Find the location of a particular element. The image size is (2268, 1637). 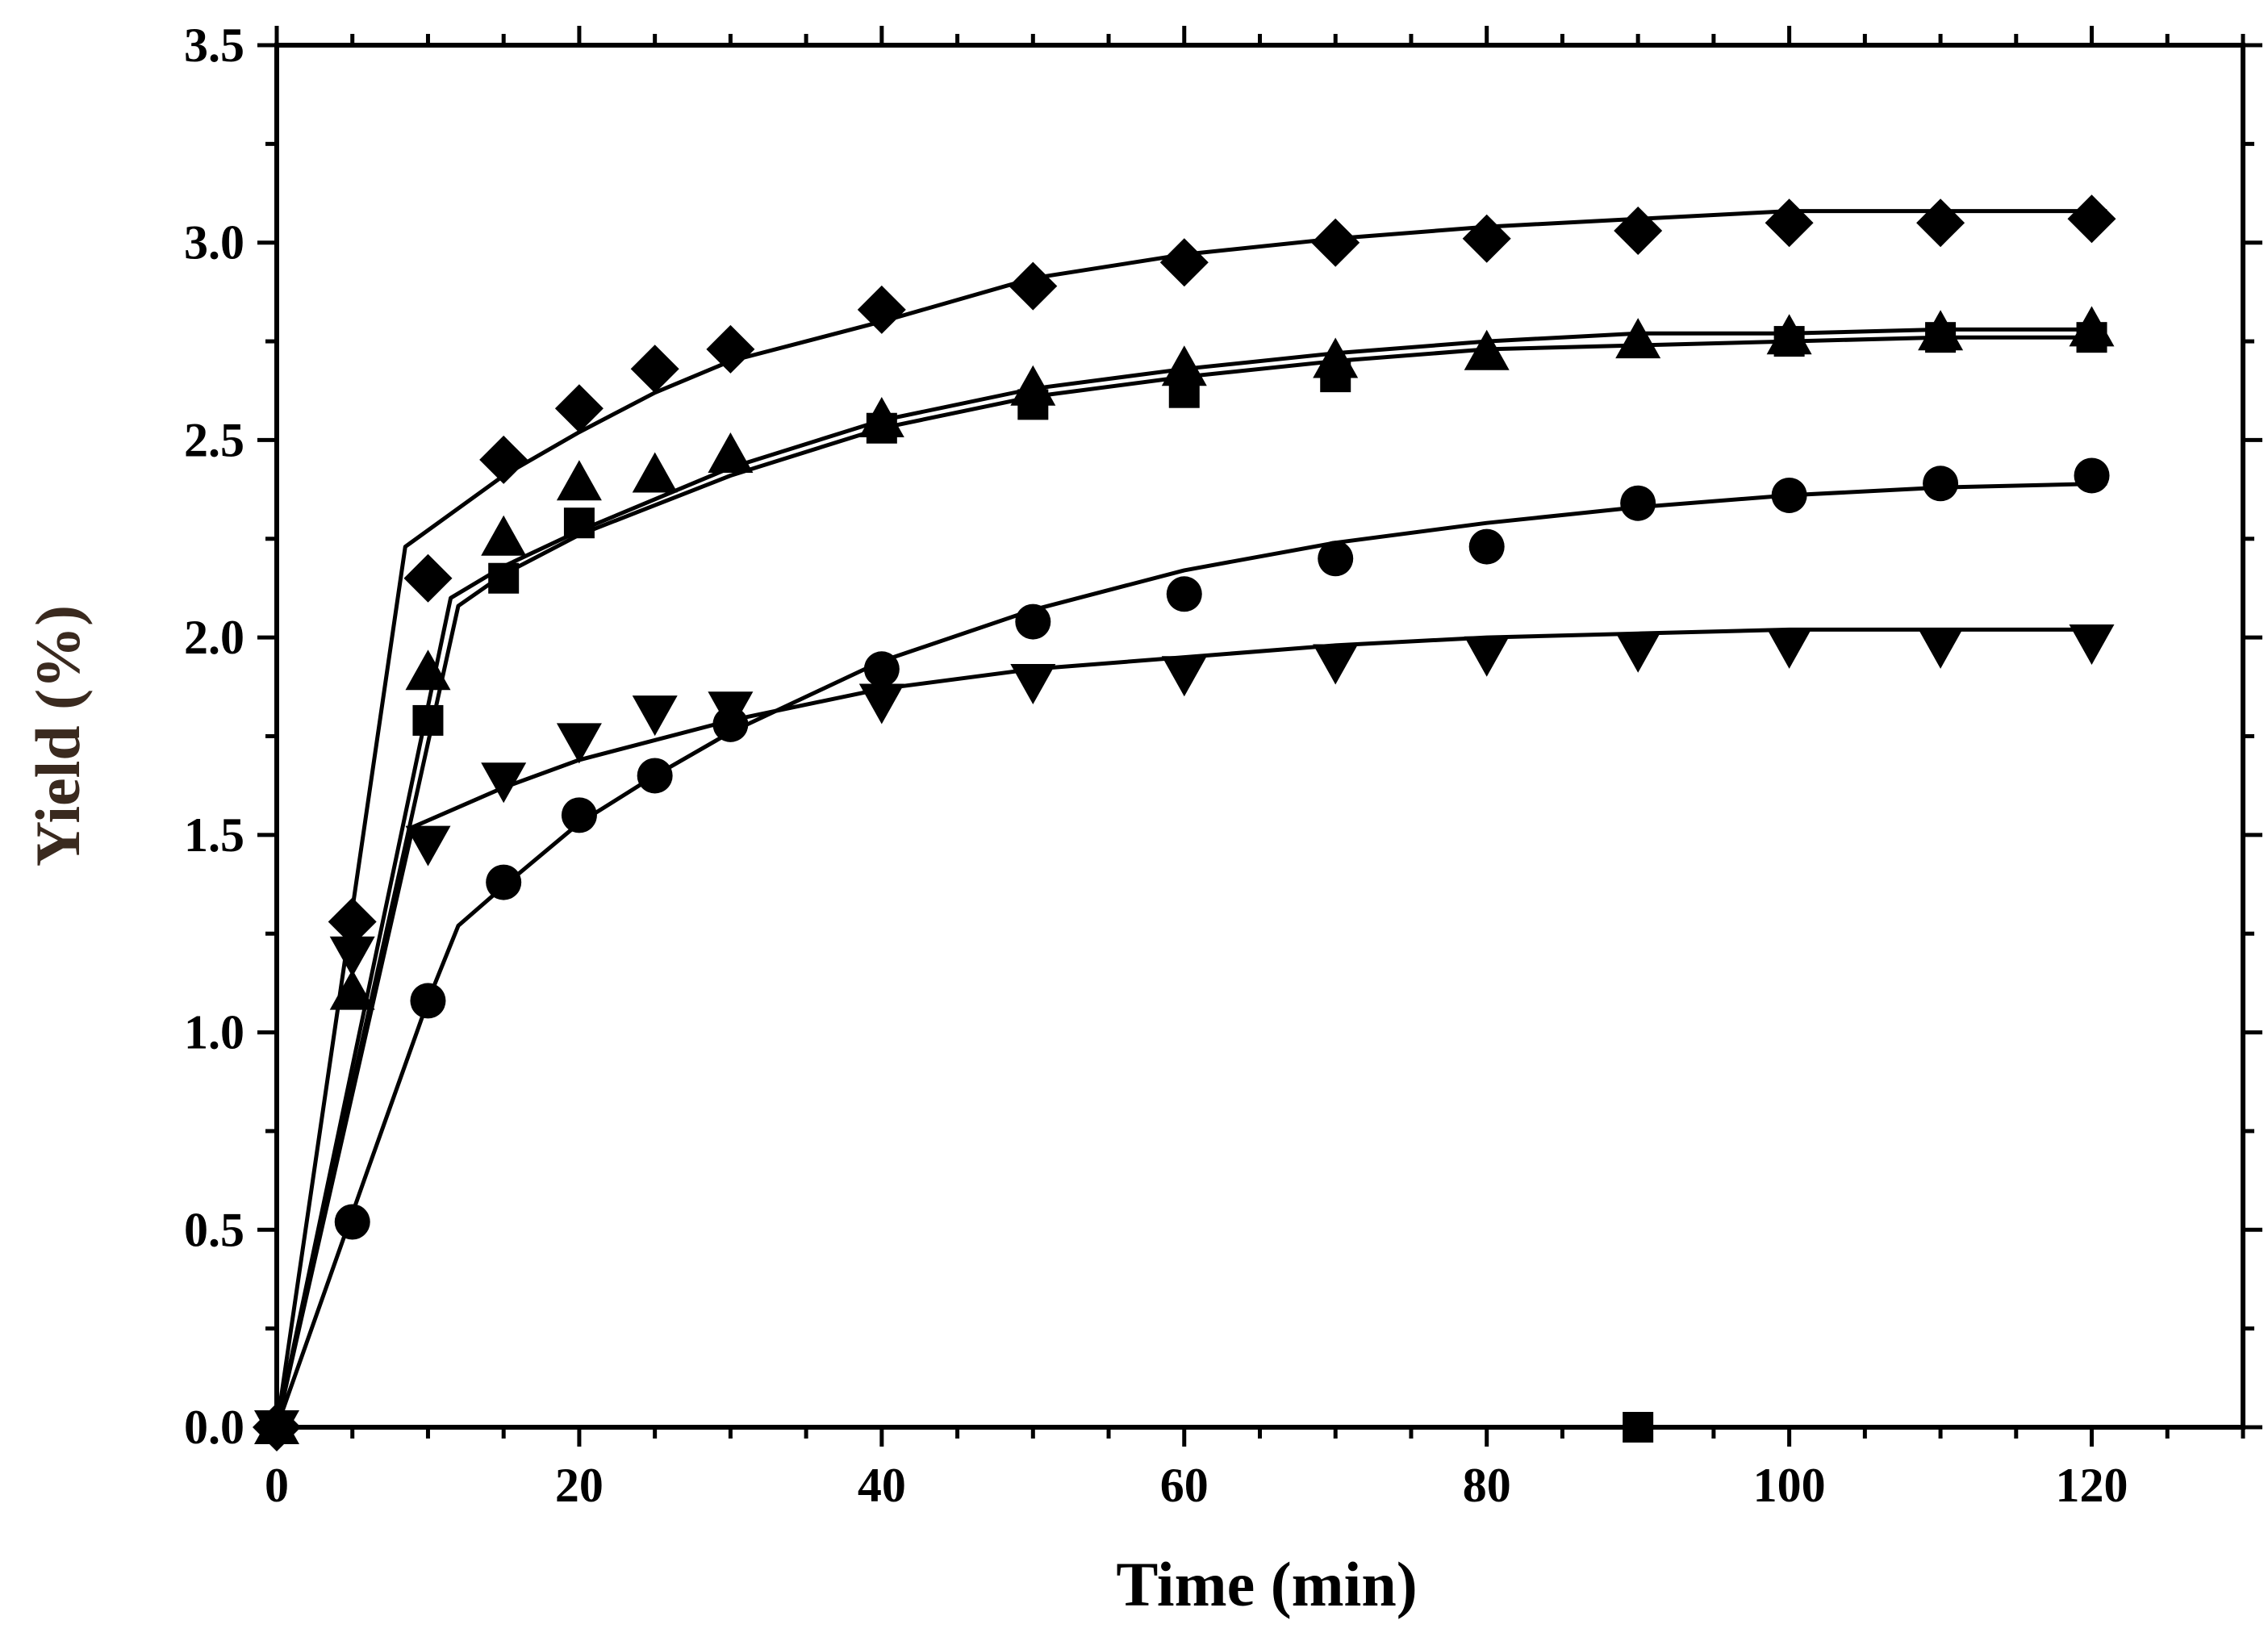

x-tick-label: 20 is located at coordinates (579, 1485).